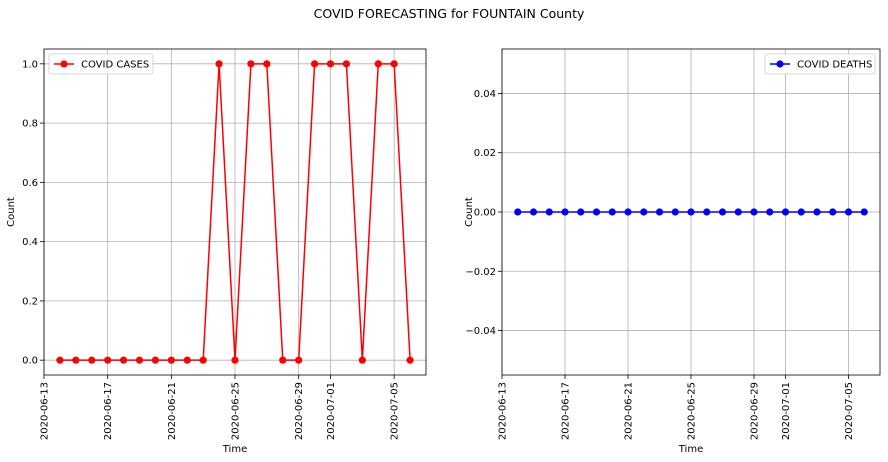 The image size is (888, 462). I want to click on y-tick-label: 0.8, so click(30, 124).